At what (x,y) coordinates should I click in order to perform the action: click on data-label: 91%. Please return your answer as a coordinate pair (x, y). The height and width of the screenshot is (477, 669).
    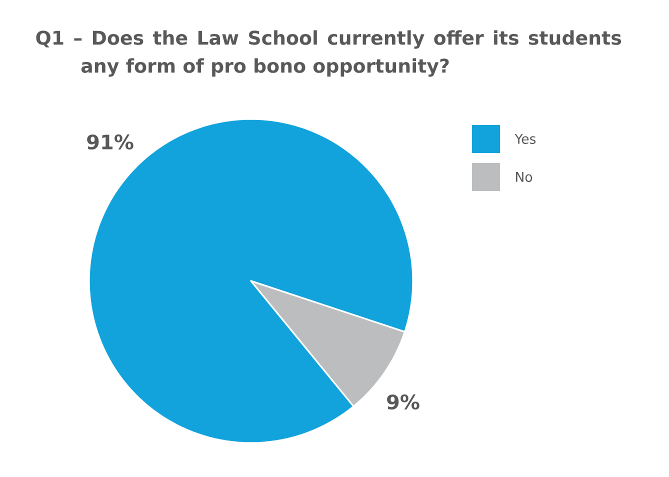
    Looking at the image, I should click on (110, 142).